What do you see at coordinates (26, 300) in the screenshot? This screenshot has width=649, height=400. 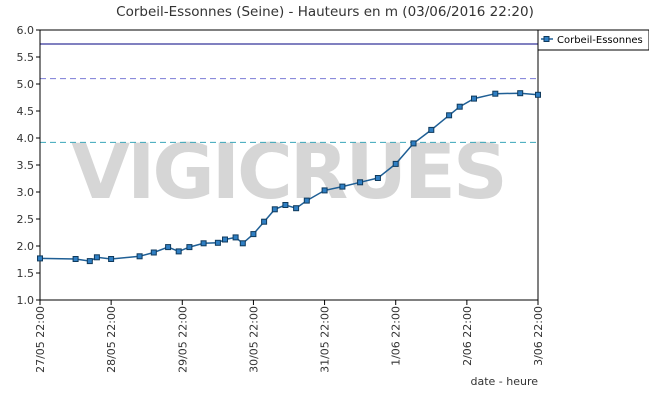 I see `y-tick-label: 1.0` at bounding box center [26, 300].